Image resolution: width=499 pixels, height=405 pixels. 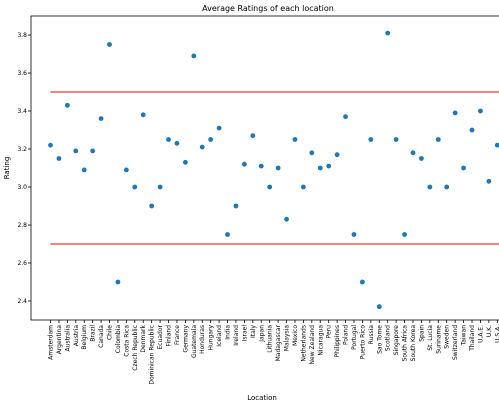 What do you see at coordinates (496, 334) in the screenshot?
I see `x-tick-label: U.S.A.` at bounding box center [496, 334].